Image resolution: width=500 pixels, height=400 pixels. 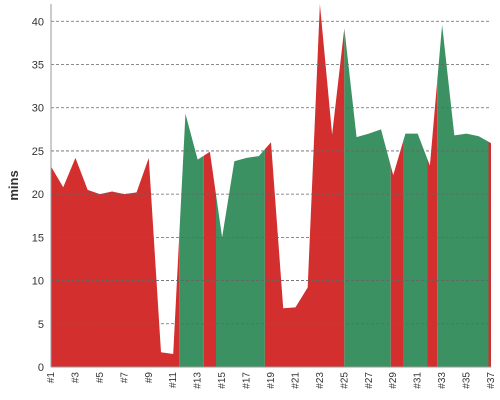 What do you see at coordinates (13, 185) in the screenshot?
I see `y-axis-title: mins` at bounding box center [13, 185].